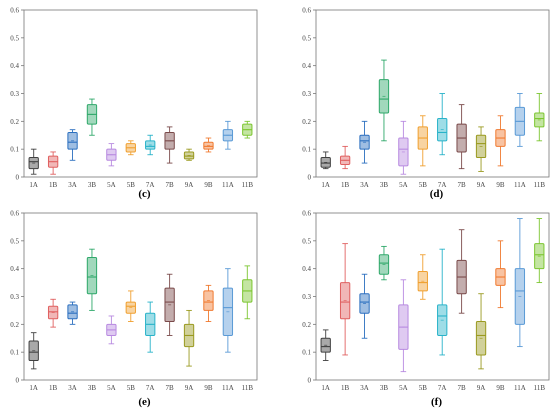 This screenshot has height=412, width=550. What do you see at coordinates (33, 388) in the screenshot?
I see `x-tick-label: 1A` at bounding box center [33, 388].